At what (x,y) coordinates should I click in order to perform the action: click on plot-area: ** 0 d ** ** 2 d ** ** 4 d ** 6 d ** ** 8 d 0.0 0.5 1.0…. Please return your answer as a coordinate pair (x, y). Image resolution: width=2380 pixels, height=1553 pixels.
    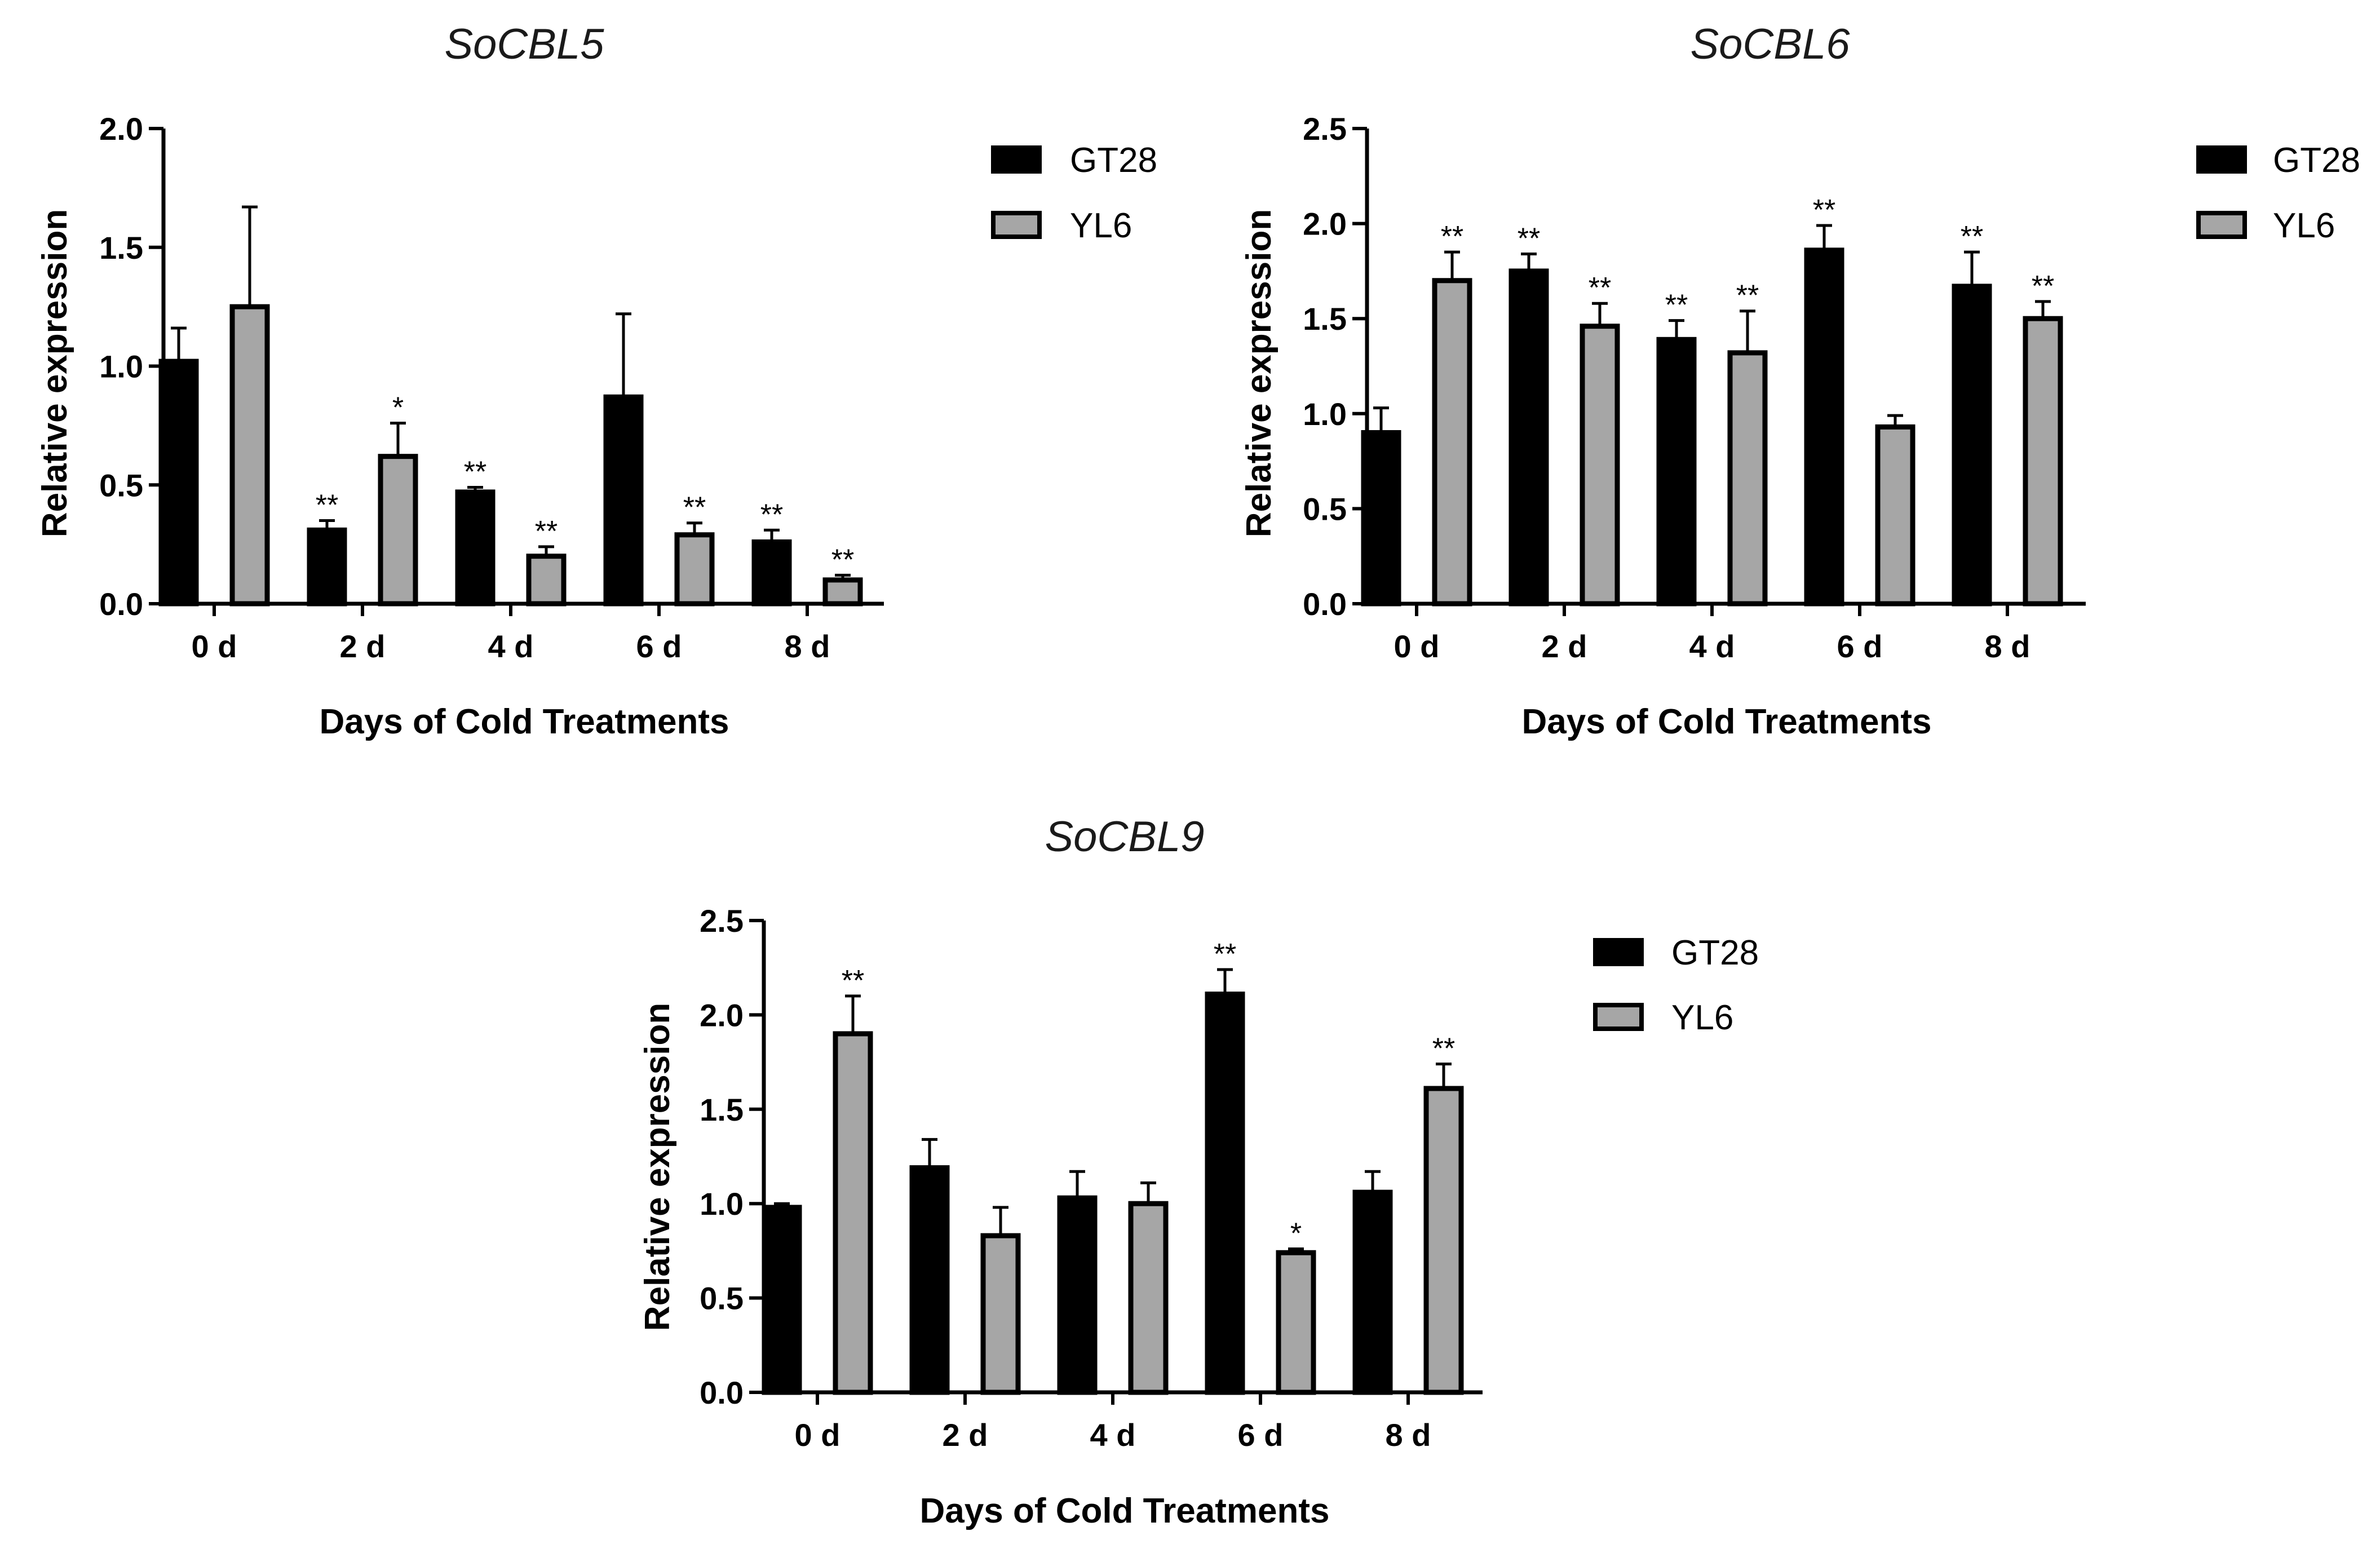
    Looking at the image, I should click on (1694, 388).